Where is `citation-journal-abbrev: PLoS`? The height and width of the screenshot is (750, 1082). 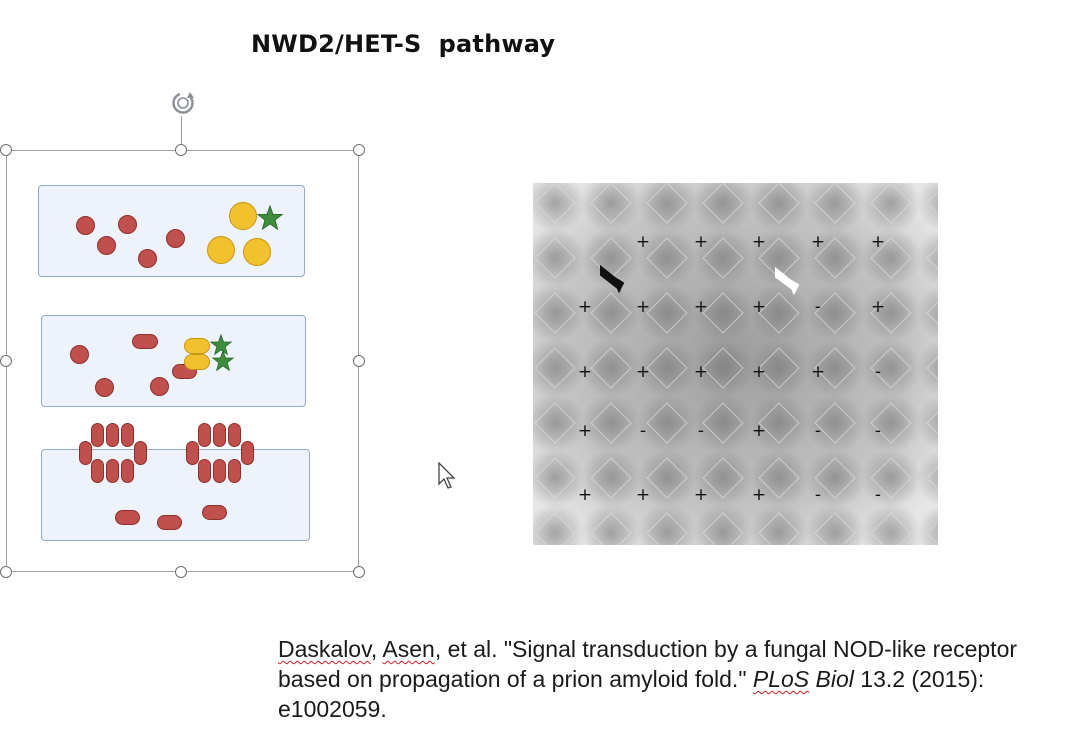 citation-journal-abbrev: PLoS is located at coordinates (781, 679).